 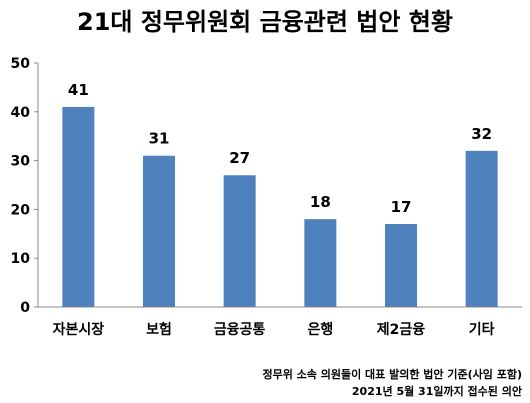 What do you see at coordinates (25, 308) in the screenshot?
I see `y-tick-label-0: 0` at bounding box center [25, 308].